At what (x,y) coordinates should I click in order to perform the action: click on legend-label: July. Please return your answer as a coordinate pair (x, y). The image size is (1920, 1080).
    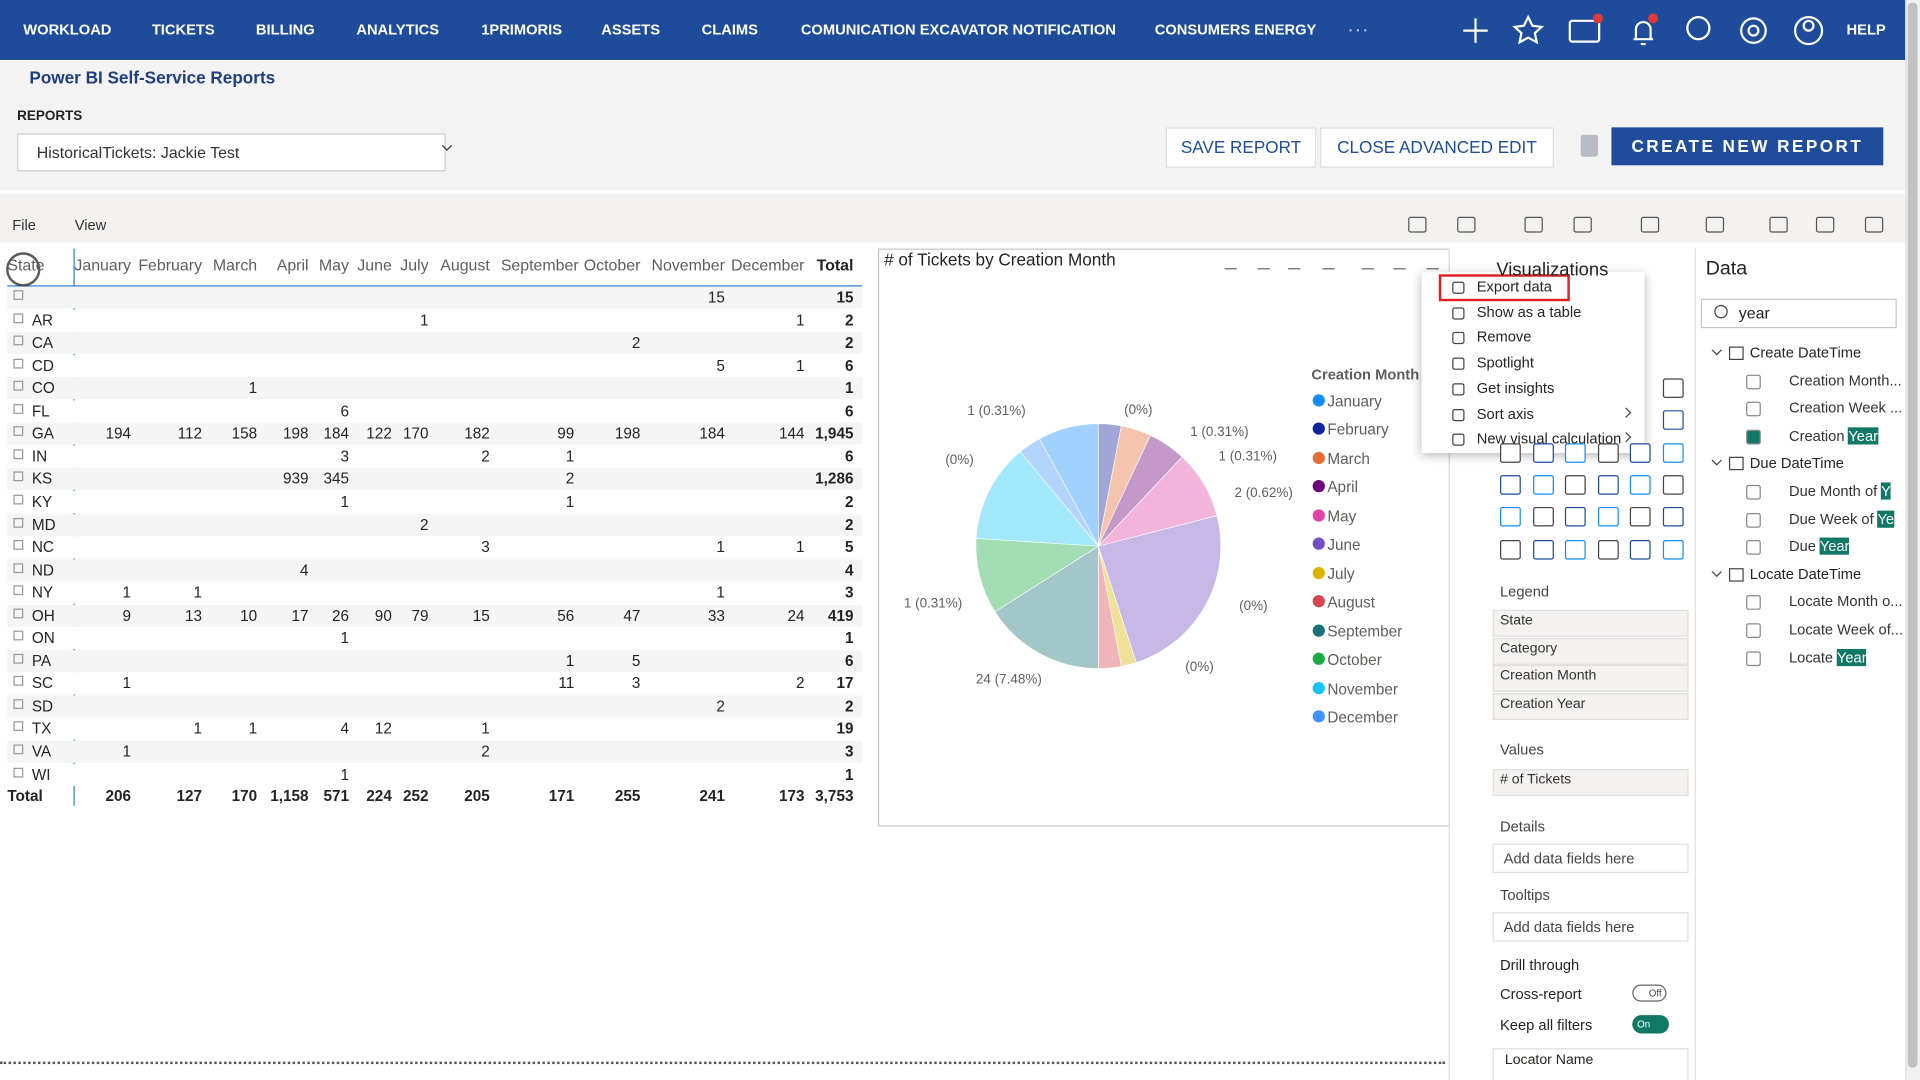
    Looking at the image, I should click on (1341, 574).